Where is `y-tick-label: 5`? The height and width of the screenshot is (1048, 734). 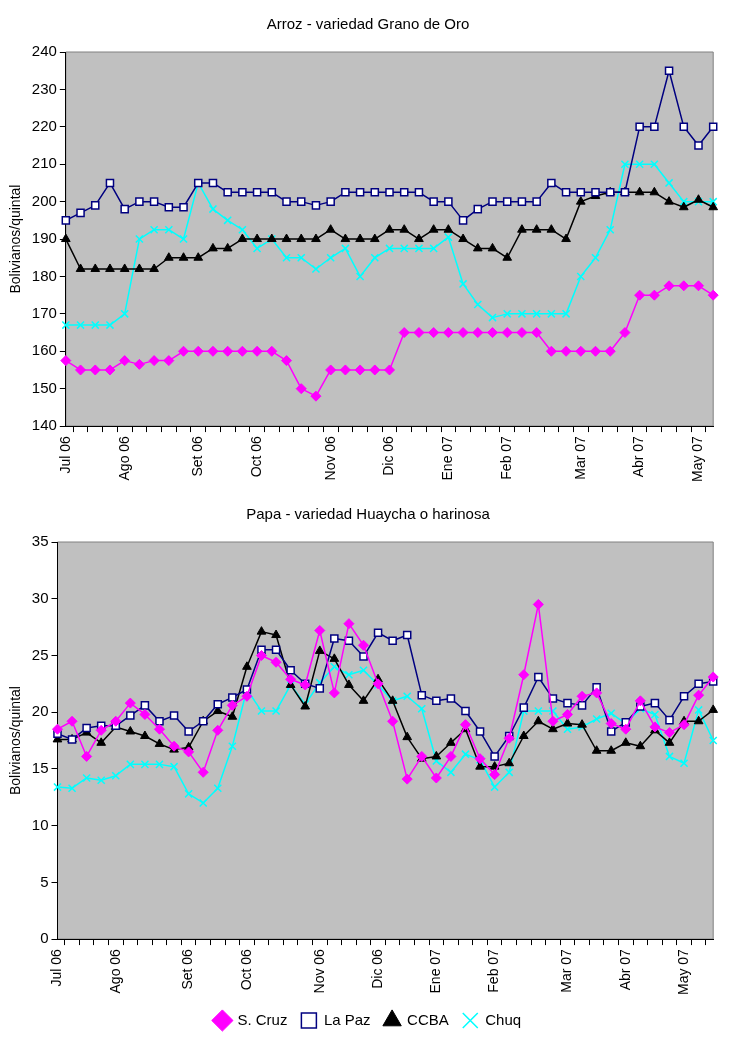 y-tick-label: 5 is located at coordinates (44, 881).